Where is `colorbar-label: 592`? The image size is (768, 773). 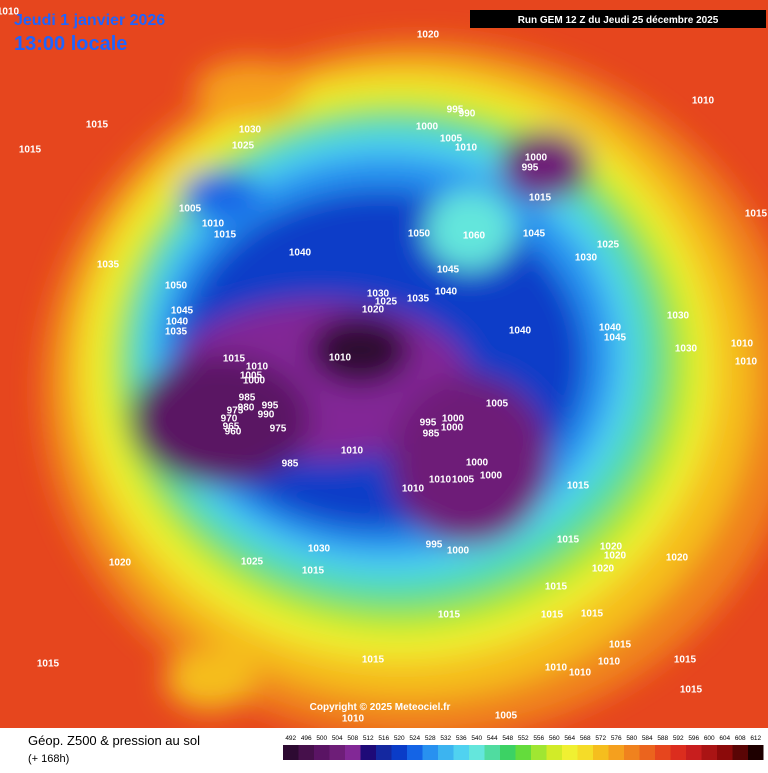
colorbar-label: 592 is located at coordinates (678, 738).